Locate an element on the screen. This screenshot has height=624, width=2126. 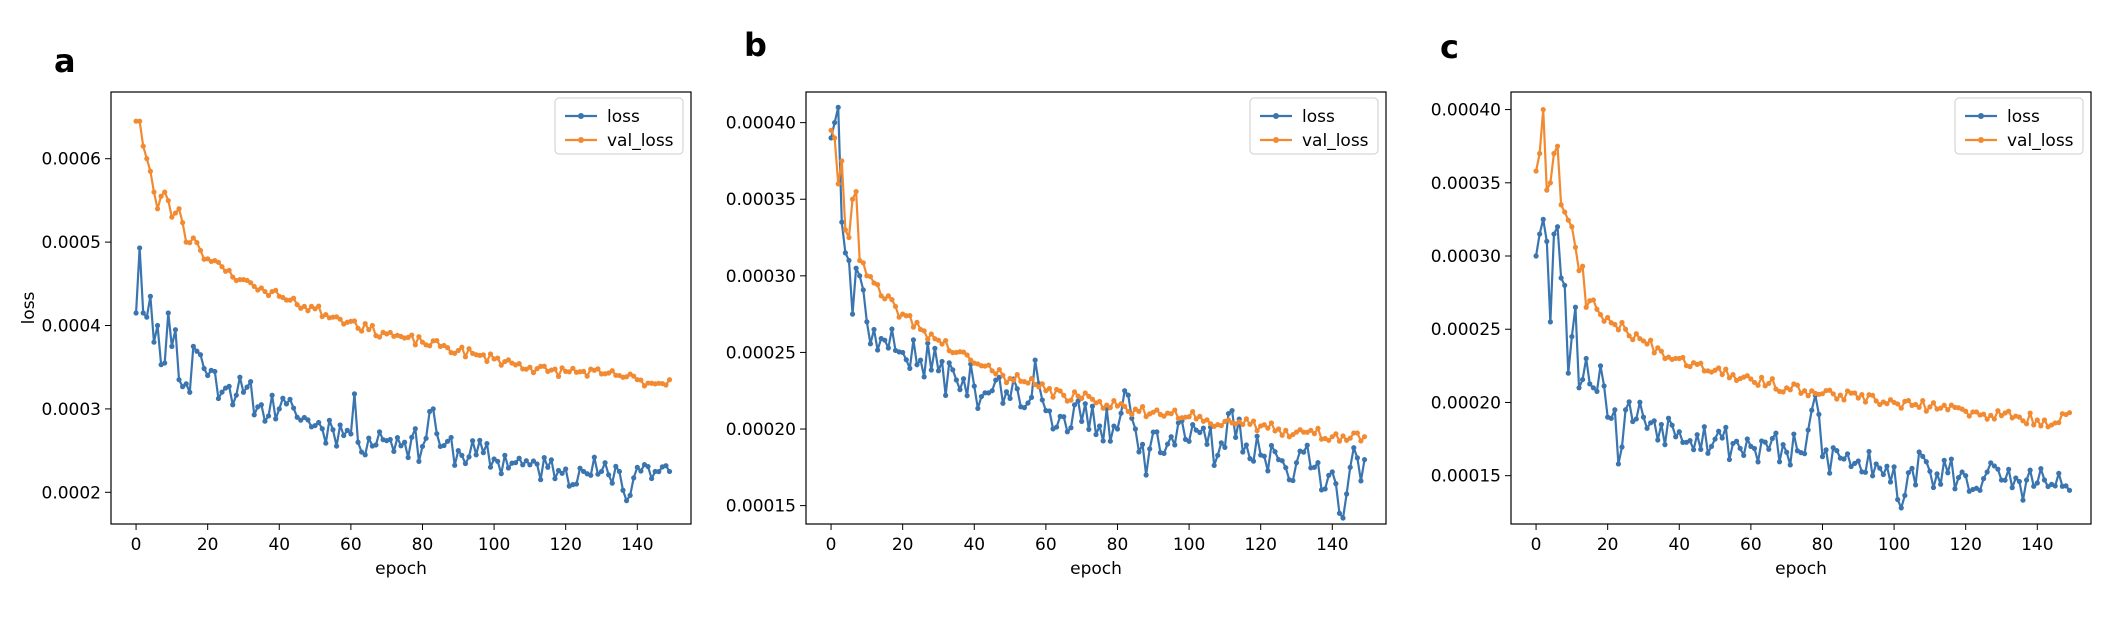
y-tick-label: 0.0004 is located at coordinates (71, 327).